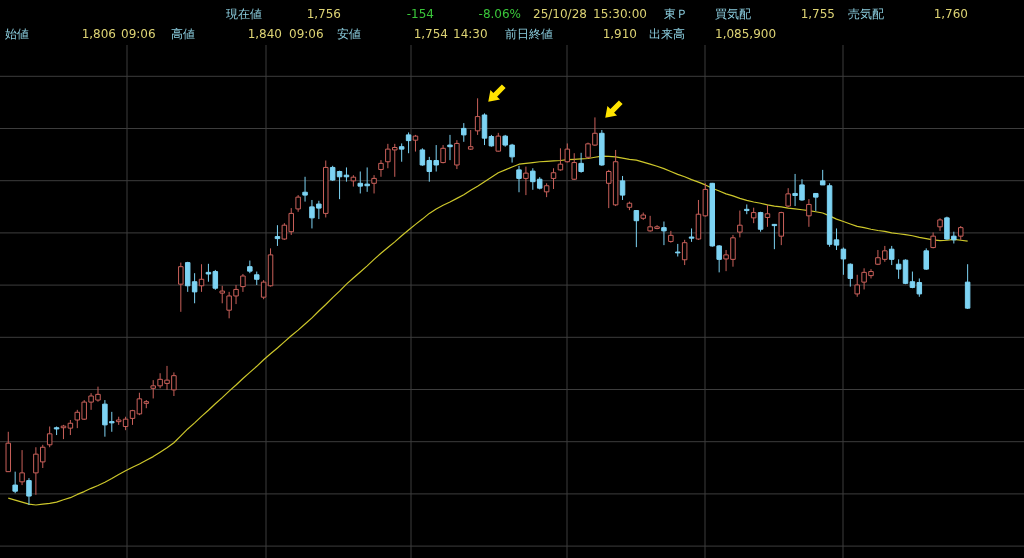  I want to click on text: 出来高, so click(667, 34).